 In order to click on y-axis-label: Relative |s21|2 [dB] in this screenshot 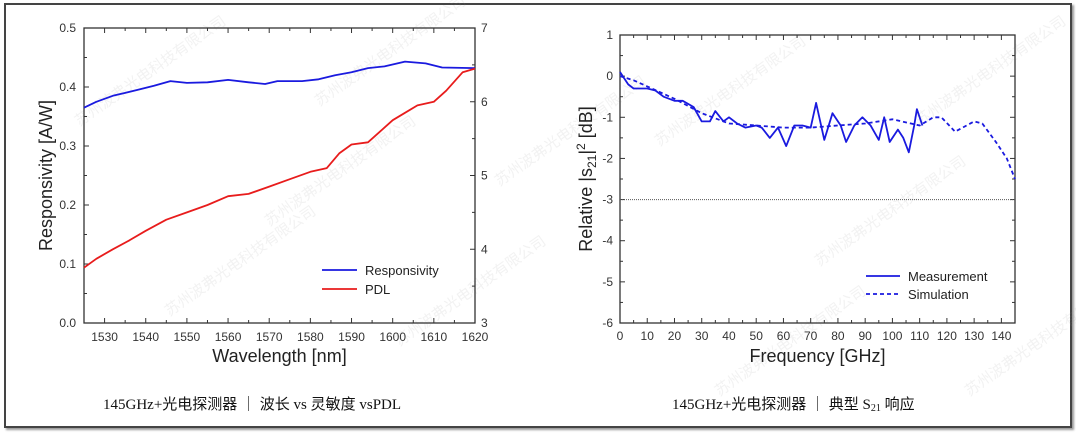, I will do `click(586, 178)`.